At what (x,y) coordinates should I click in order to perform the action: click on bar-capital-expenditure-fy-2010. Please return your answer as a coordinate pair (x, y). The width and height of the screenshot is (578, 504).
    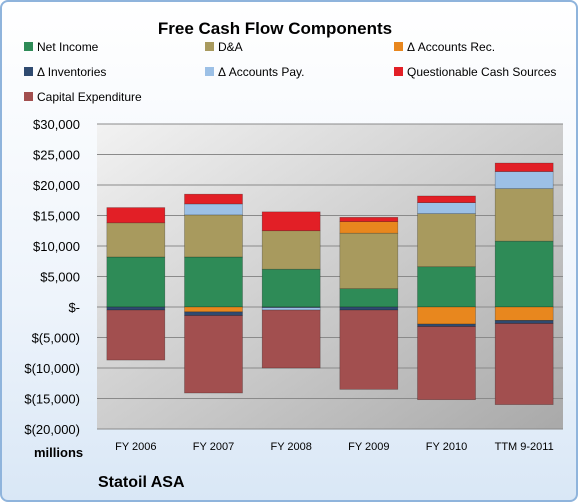
    Looking at the image, I should click on (446, 363).